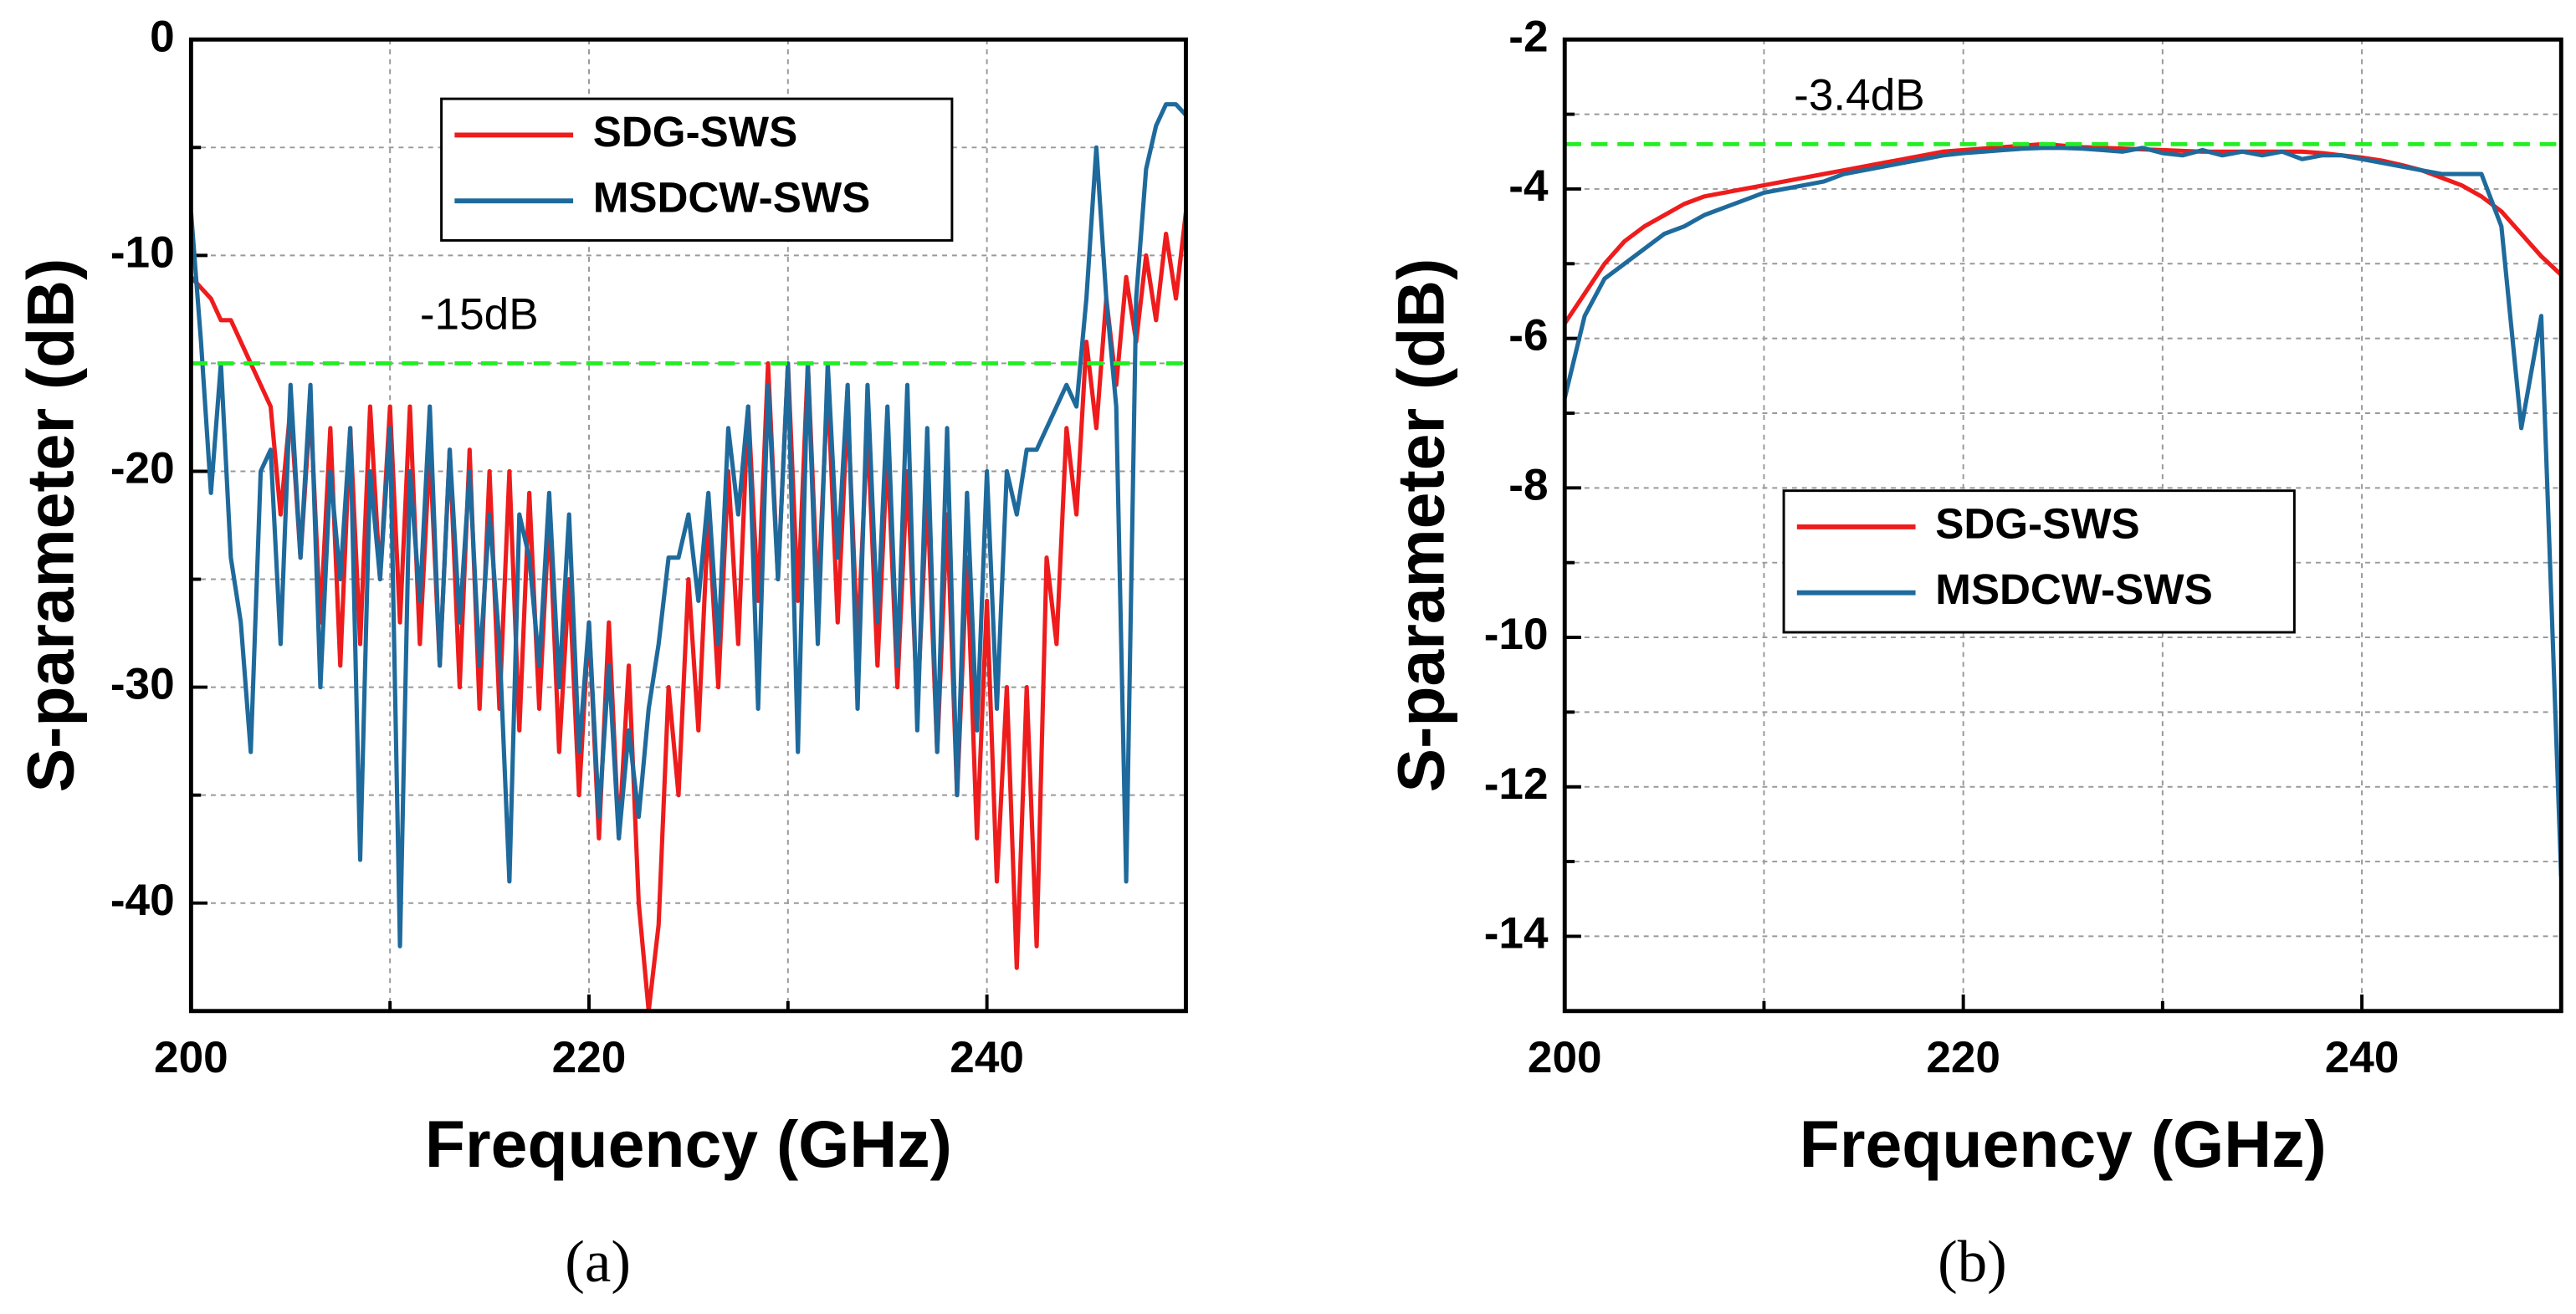  Describe the element at coordinates (1529, 186) in the screenshot. I see `y-tick-label: -4` at that location.